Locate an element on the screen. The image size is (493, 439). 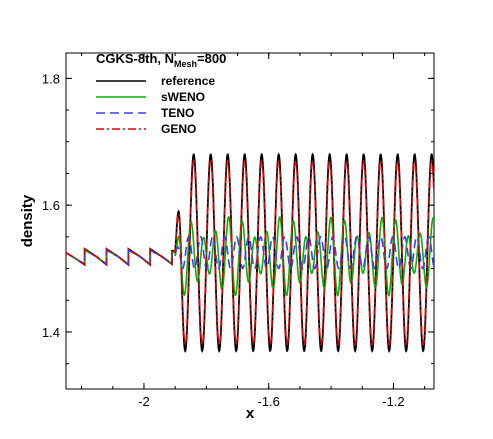
x-tick-label: -1.2 is located at coordinates (393, 401).